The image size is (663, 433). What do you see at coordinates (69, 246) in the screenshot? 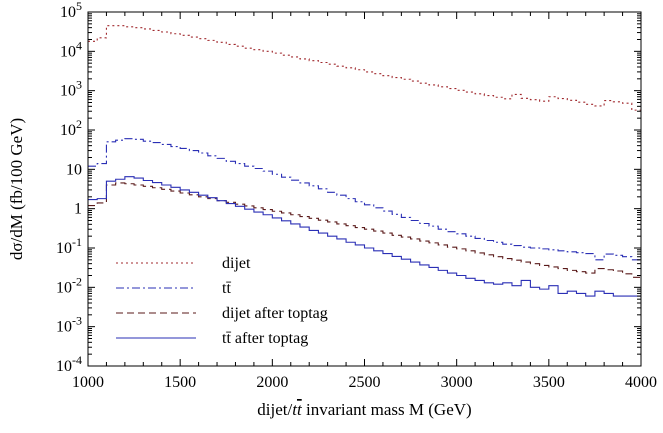
I see `y-tick-label: 10⁻¹` at bounding box center [69, 246].